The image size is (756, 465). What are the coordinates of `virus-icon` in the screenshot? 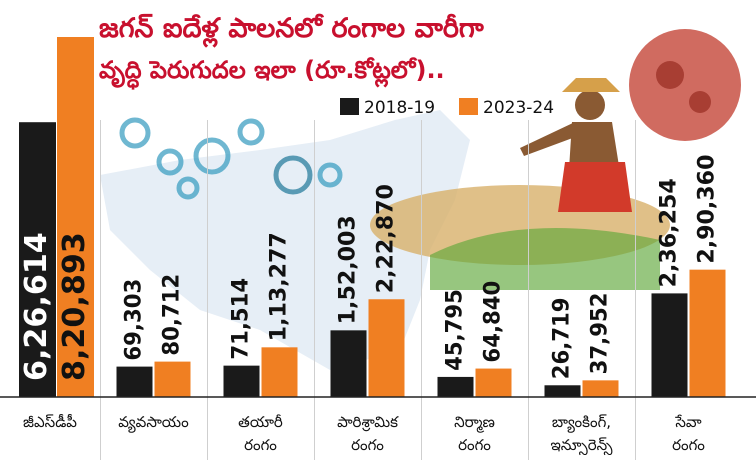 It's located at (685, 85).